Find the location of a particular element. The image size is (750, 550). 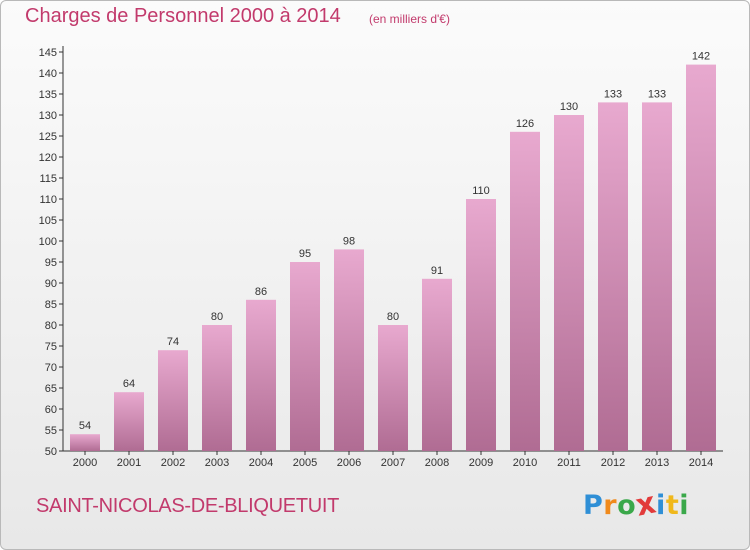

x-tick-label: 2010 is located at coordinates (525, 463).